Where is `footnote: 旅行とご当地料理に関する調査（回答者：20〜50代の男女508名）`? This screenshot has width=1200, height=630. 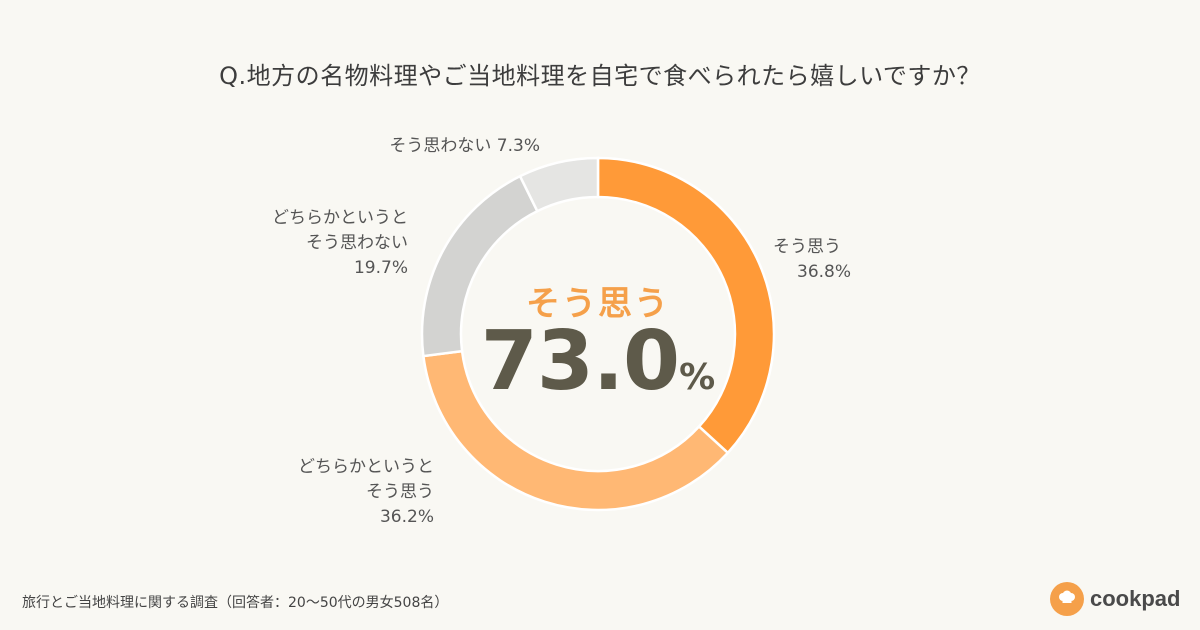
footnote: 旅行とご当地料理に関する調査（回答者：20〜50代の男女508名） is located at coordinates (235, 603).